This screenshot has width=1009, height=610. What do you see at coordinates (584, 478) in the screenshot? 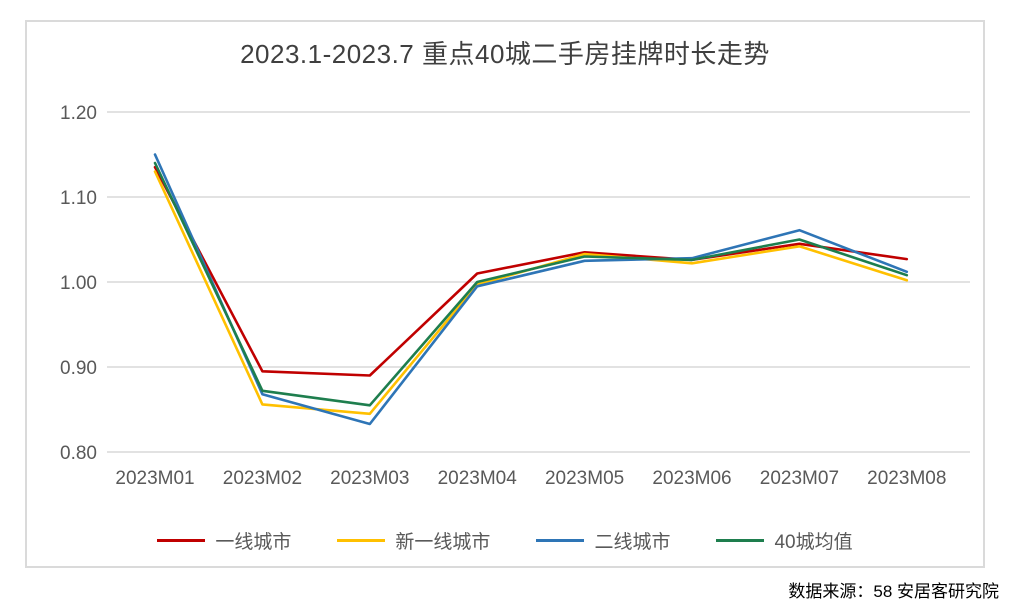
I see `x-axis-tick-label: 2023M05` at bounding box center [584, 478].